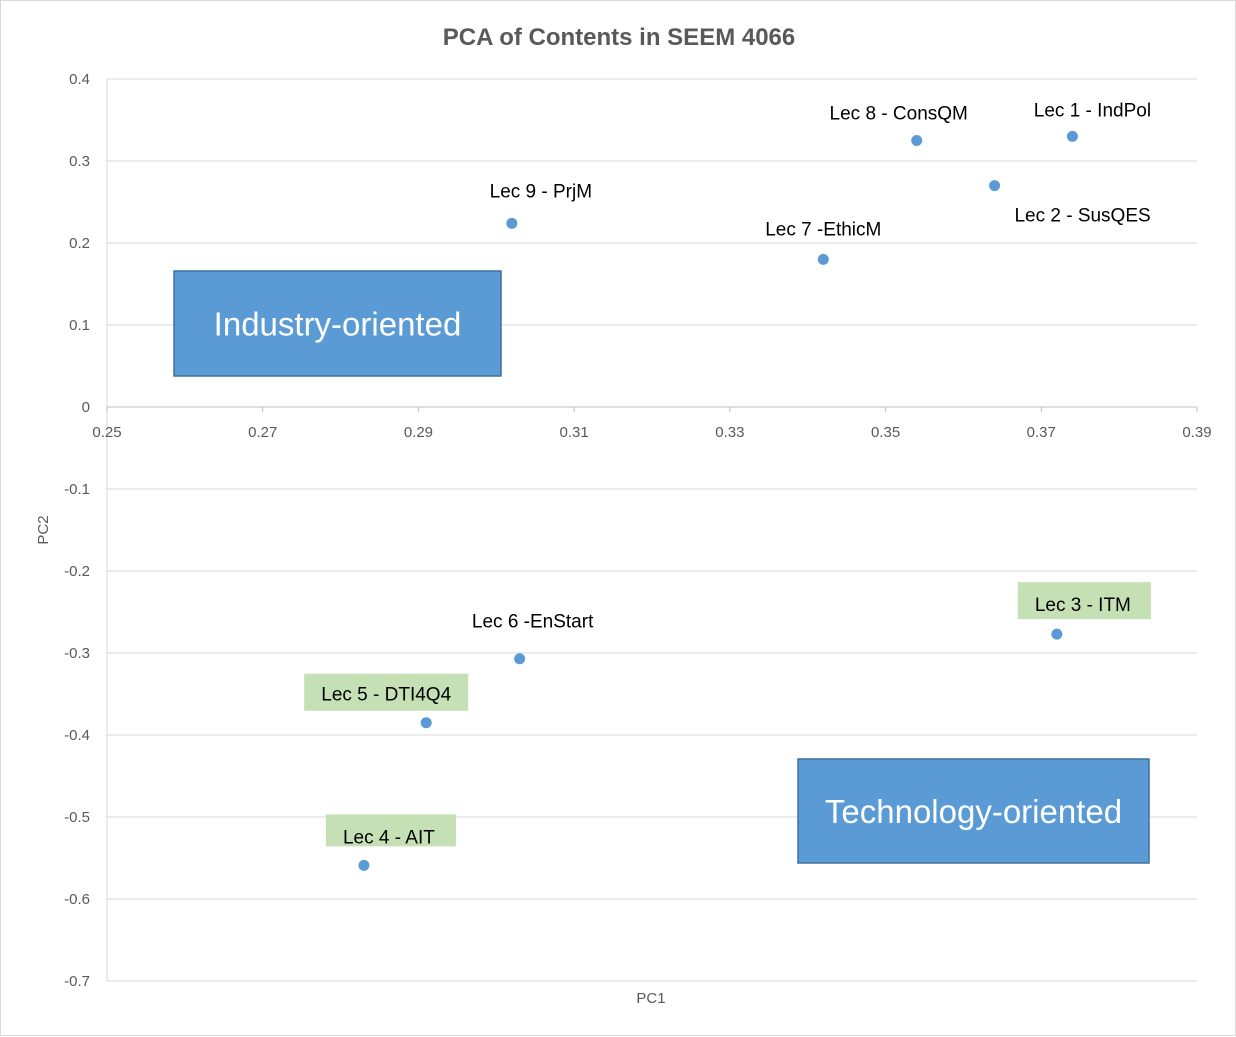 The width and height of the screenshot is (1236, 1037). I want to click on x-tick-label: 0.37, so click(1041, 432).